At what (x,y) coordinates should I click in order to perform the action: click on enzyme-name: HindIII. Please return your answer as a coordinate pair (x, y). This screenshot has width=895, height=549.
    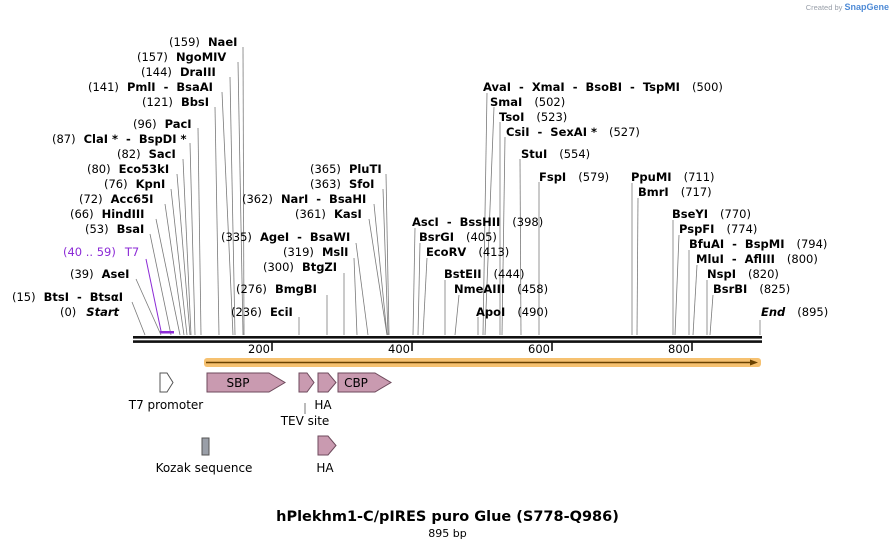
    Looking at the image, I should click on (123, 214).